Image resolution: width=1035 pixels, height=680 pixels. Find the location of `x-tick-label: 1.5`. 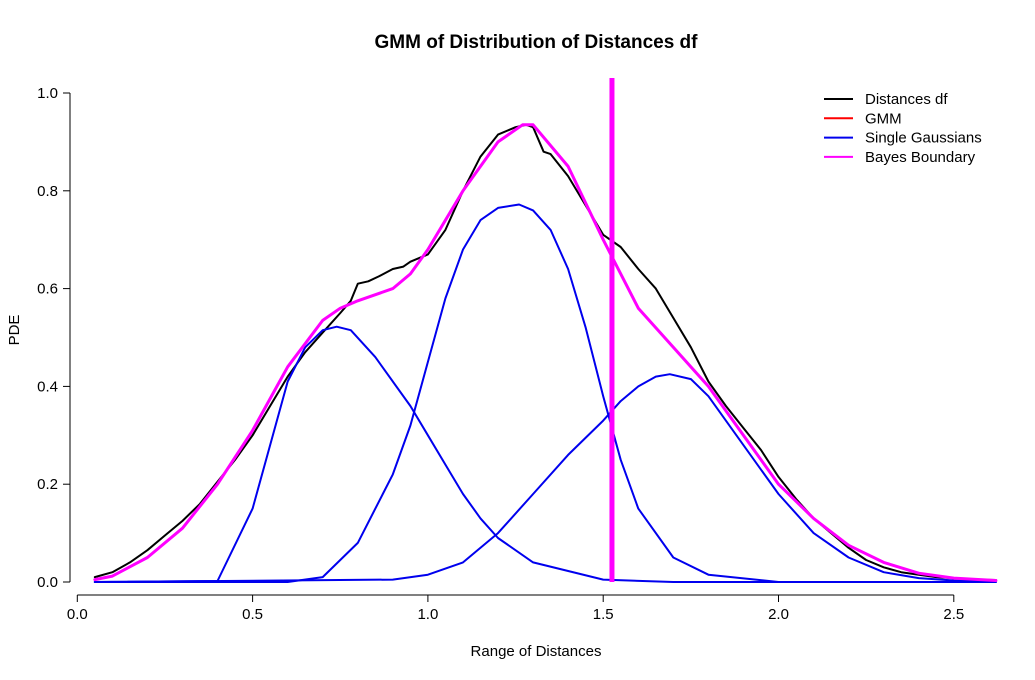

x-tick-label: 1.5 is located at coordinates (603, 614).